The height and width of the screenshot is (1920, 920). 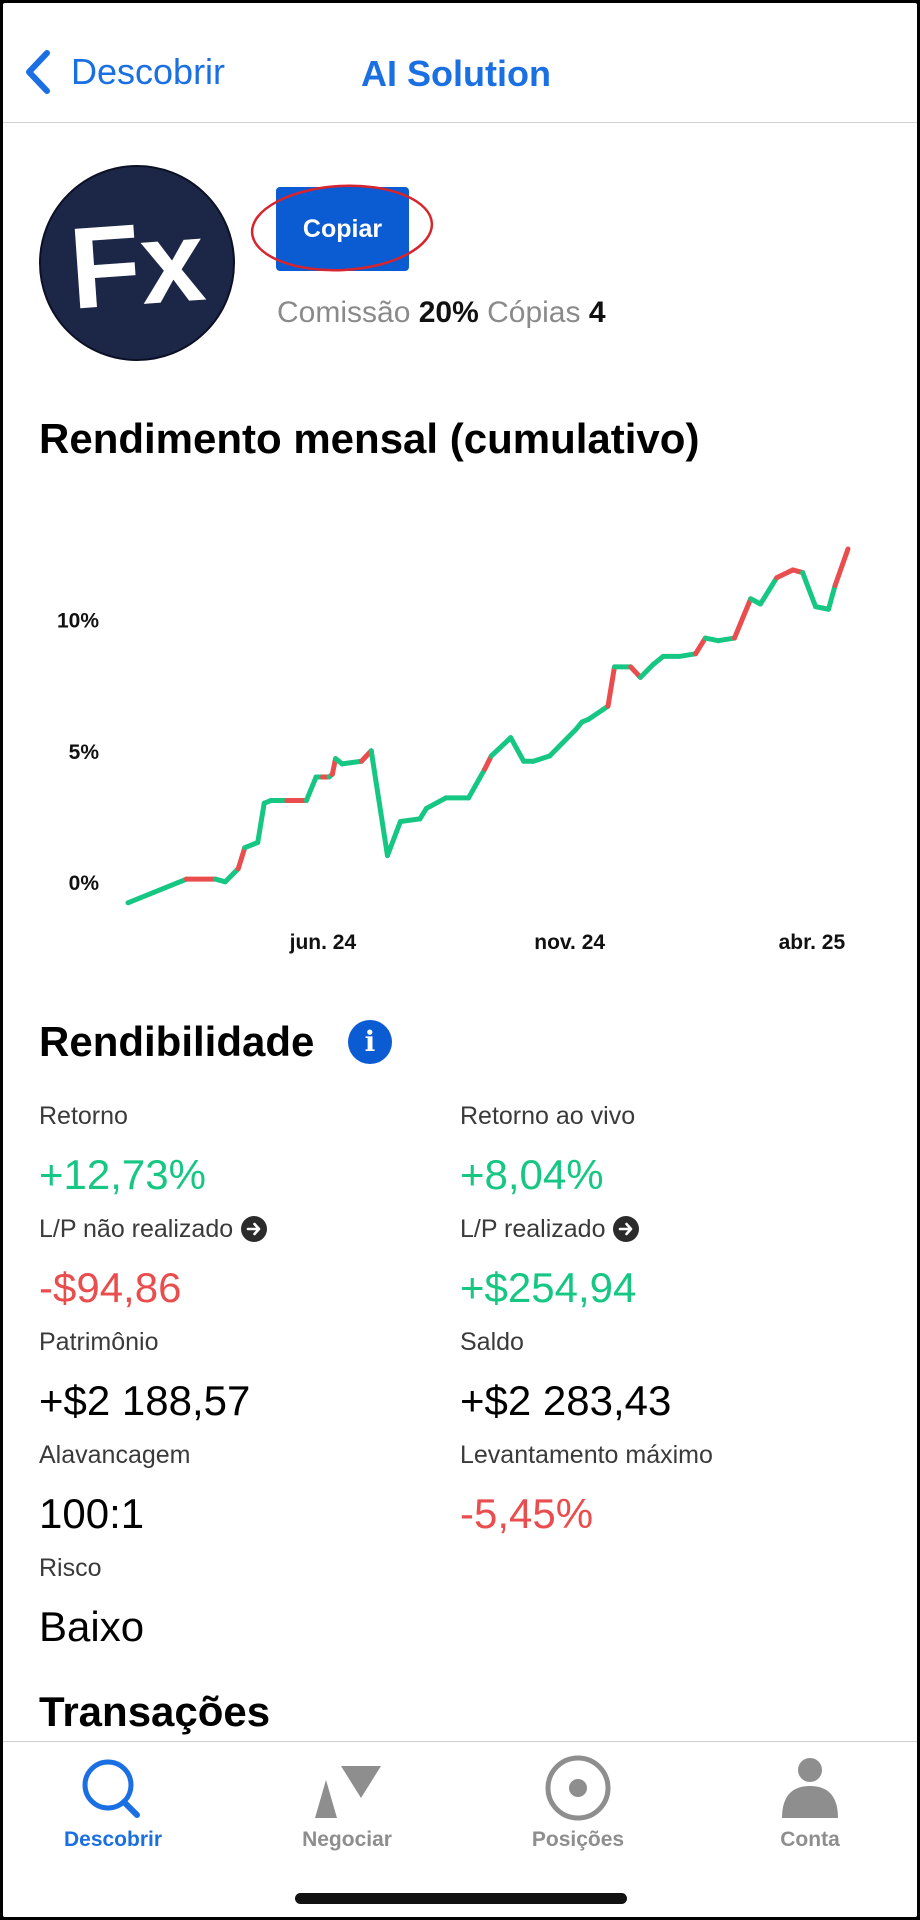 I want to click on metric-unrealized-pl: L/P não realizado -$94,86, so click(x=249, y=1263).